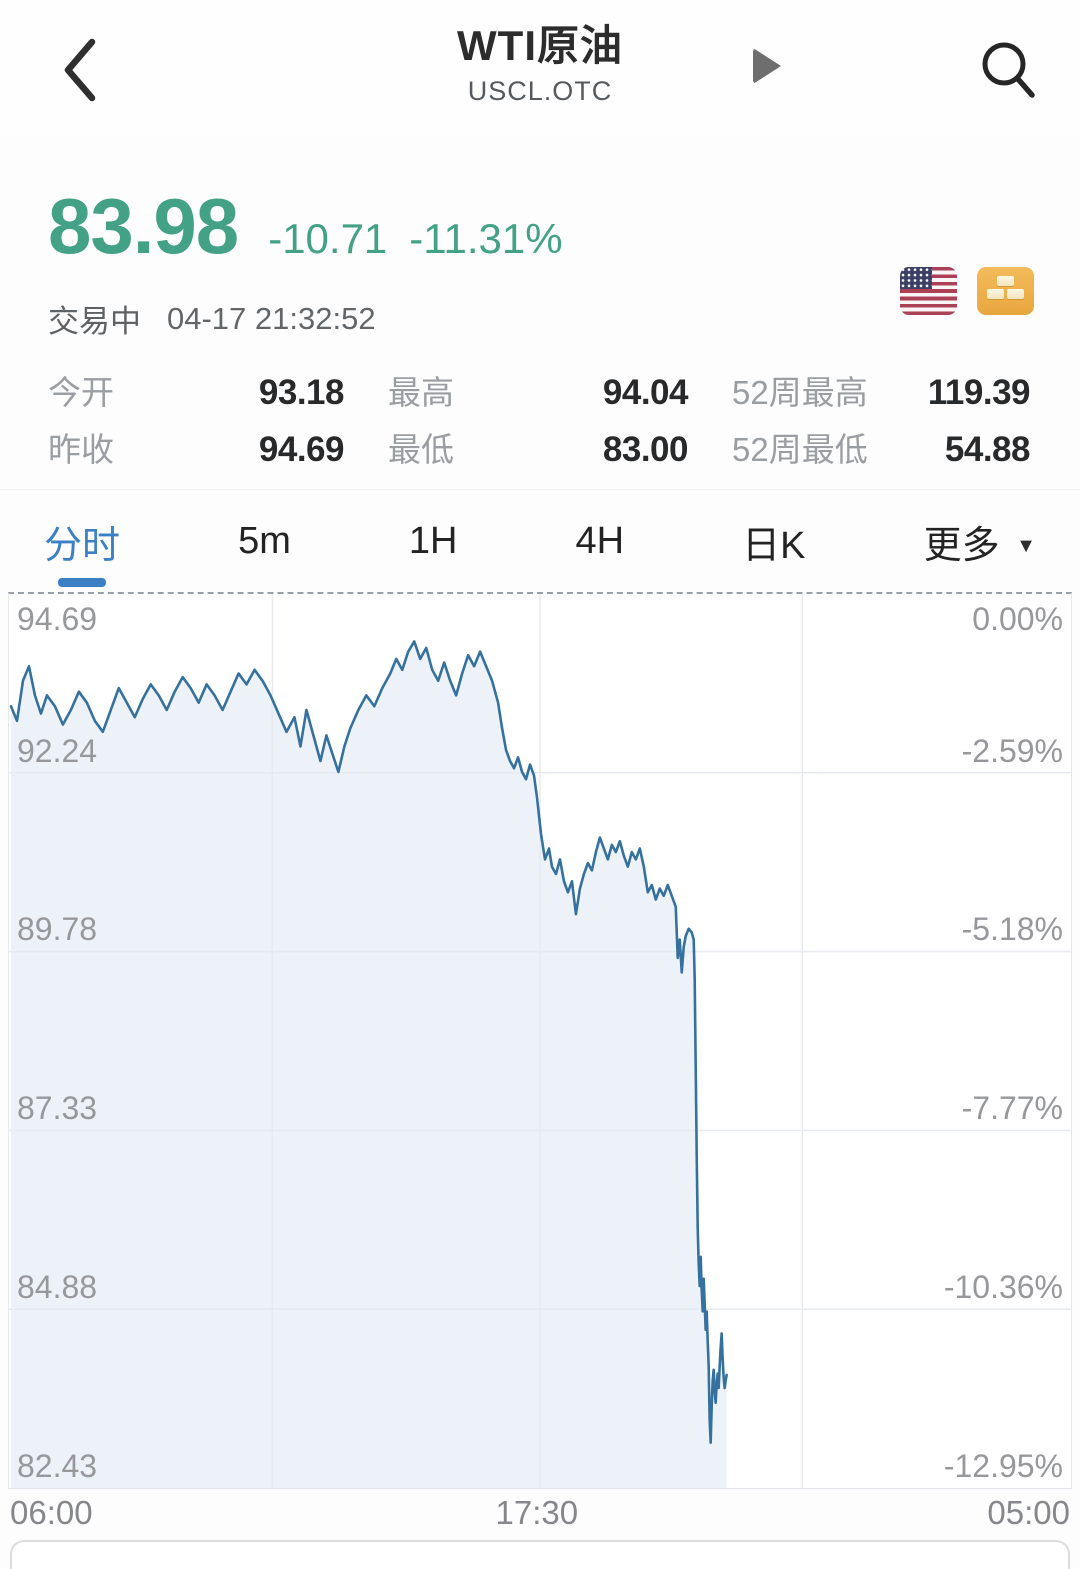 This screenshot has height=1569, width=1080. Describe the element at coordinates (301, 393) in the screenshot. I see `stat-value: 93.18` at that location.